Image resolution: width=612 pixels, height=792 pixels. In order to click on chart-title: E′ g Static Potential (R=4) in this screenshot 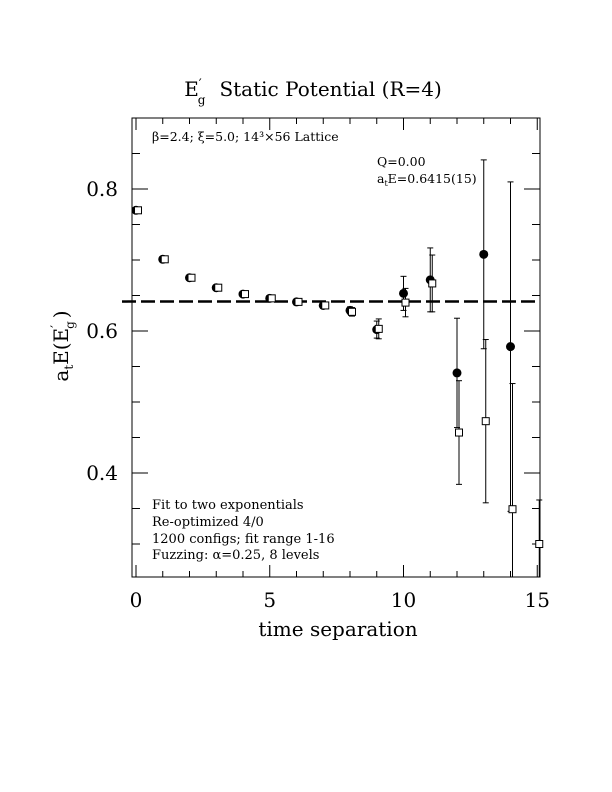, I will do `click(313, 92)`.